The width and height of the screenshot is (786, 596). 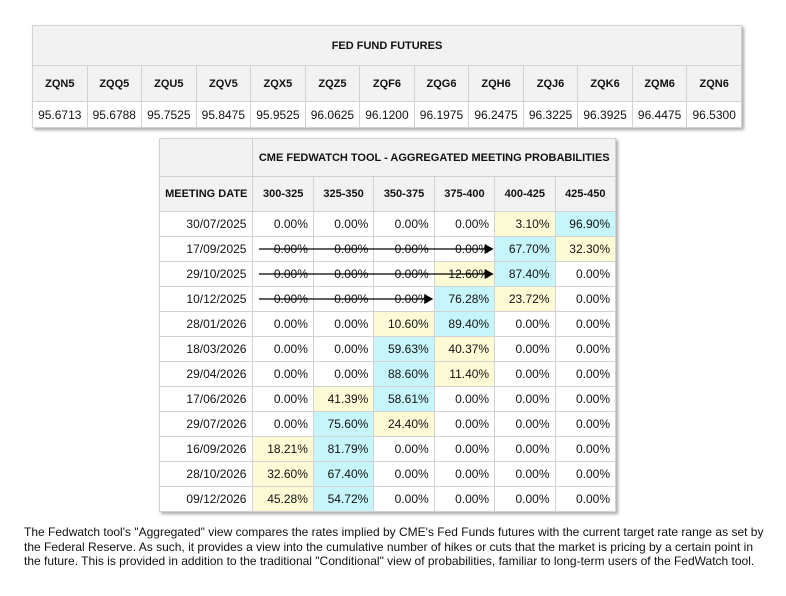 I want to click on futures-code-cell: ZQJ6, so click(x=550, y=83).